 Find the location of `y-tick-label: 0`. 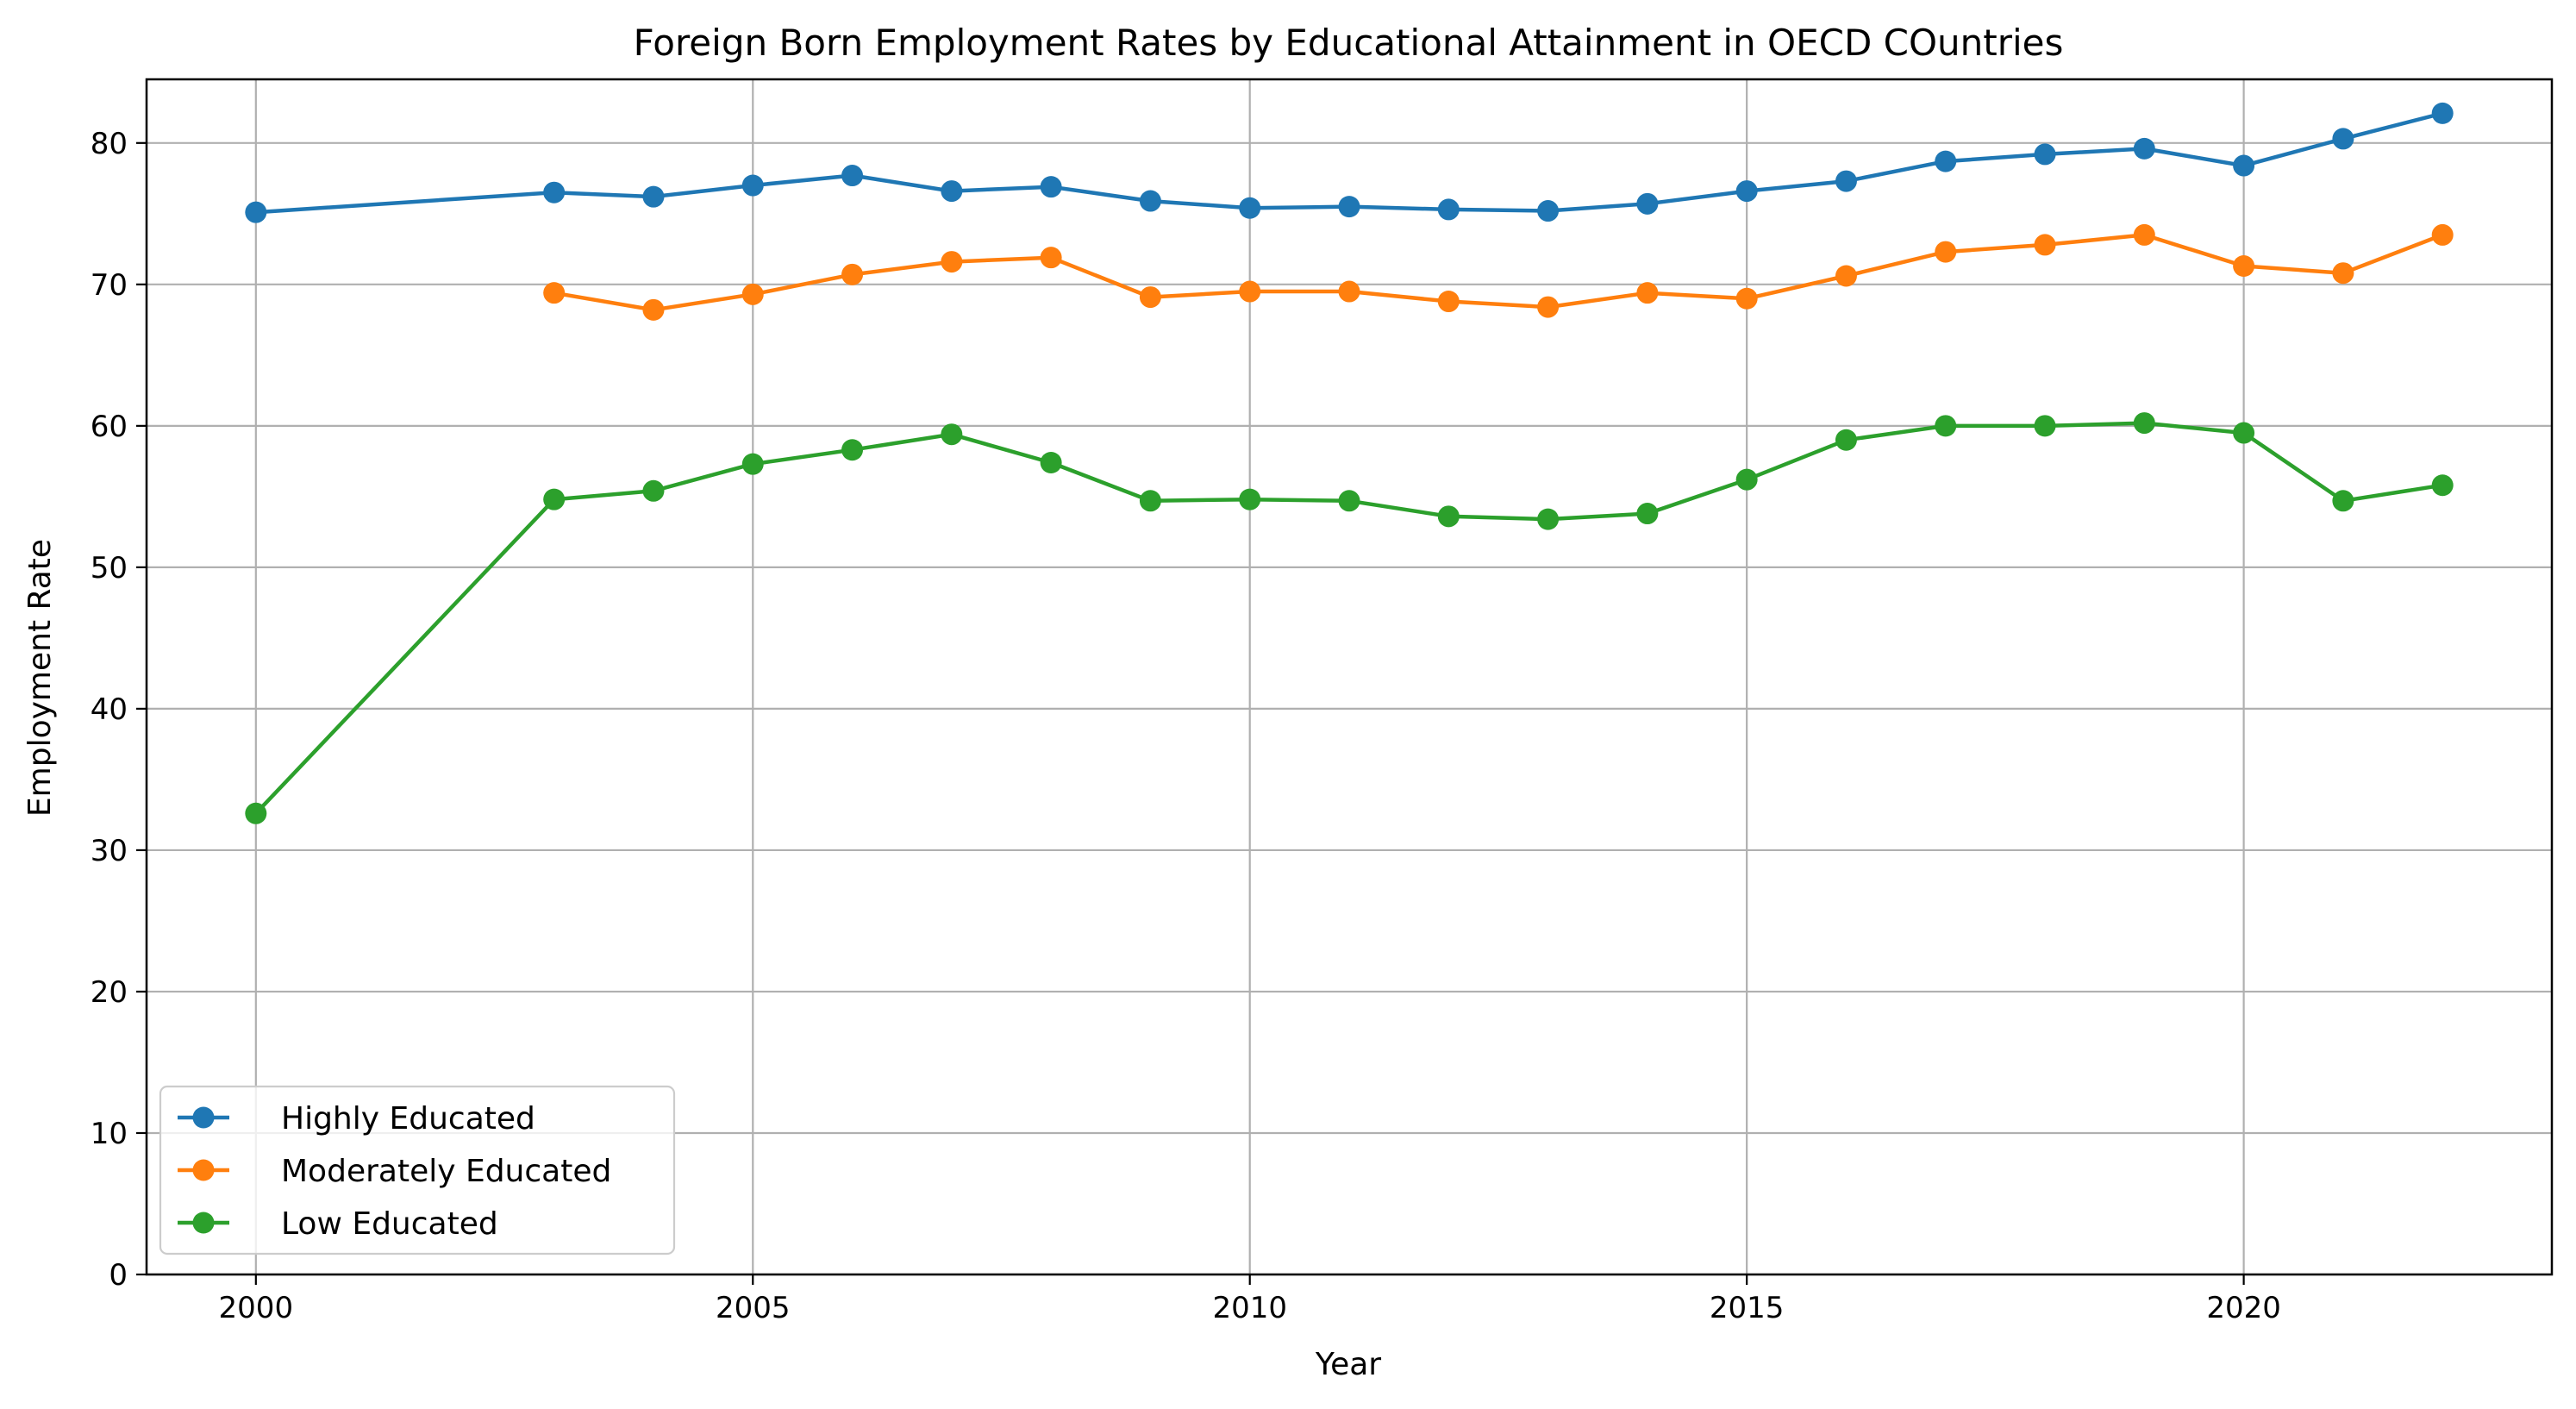

y-tick-label: 0 is located at coordinates (118, 1275).